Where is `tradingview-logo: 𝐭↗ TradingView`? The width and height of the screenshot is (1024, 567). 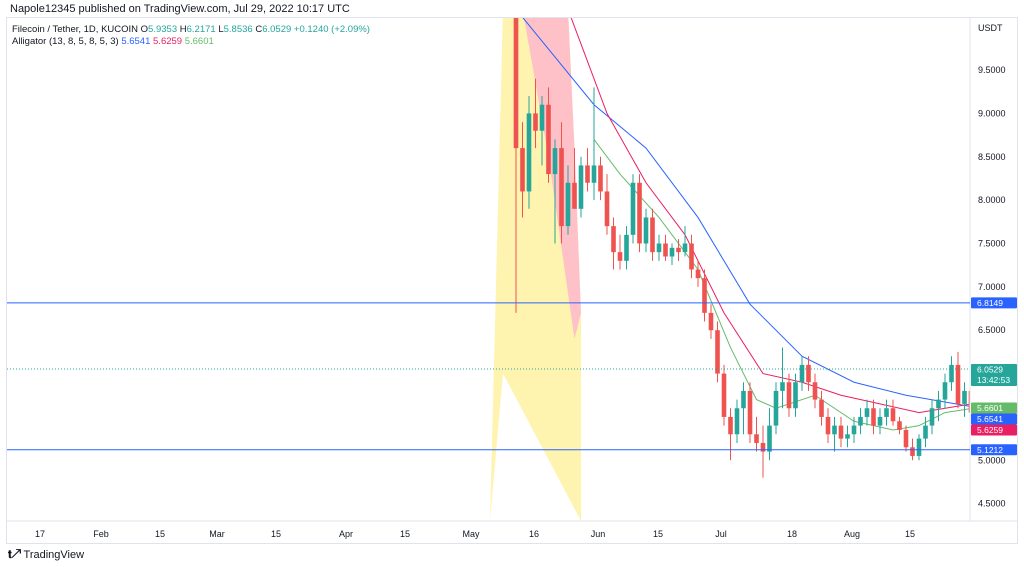 tradingview-logo: 𝐭↗ TradingView is located at coordinates (46, 555).